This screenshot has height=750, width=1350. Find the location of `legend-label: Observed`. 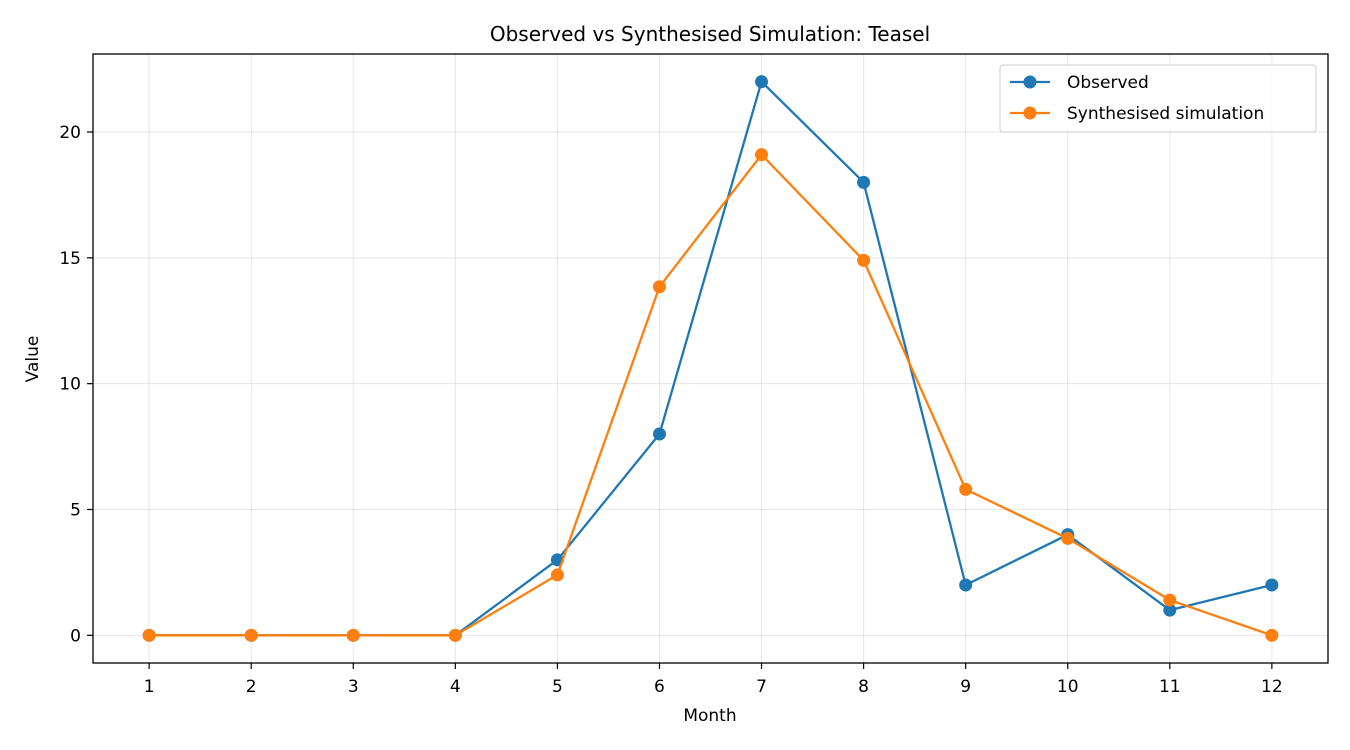

legend-label: Observed is located at coordinates (1108, 83).